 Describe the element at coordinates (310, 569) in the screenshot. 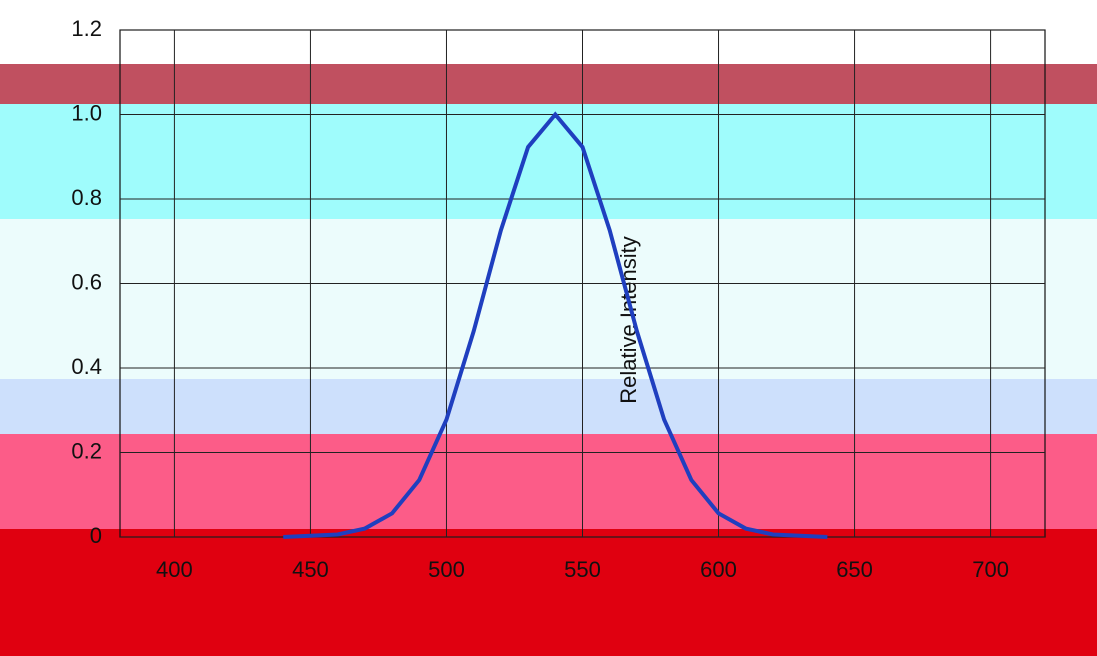

I see `x-tick-label: 450` at that location.